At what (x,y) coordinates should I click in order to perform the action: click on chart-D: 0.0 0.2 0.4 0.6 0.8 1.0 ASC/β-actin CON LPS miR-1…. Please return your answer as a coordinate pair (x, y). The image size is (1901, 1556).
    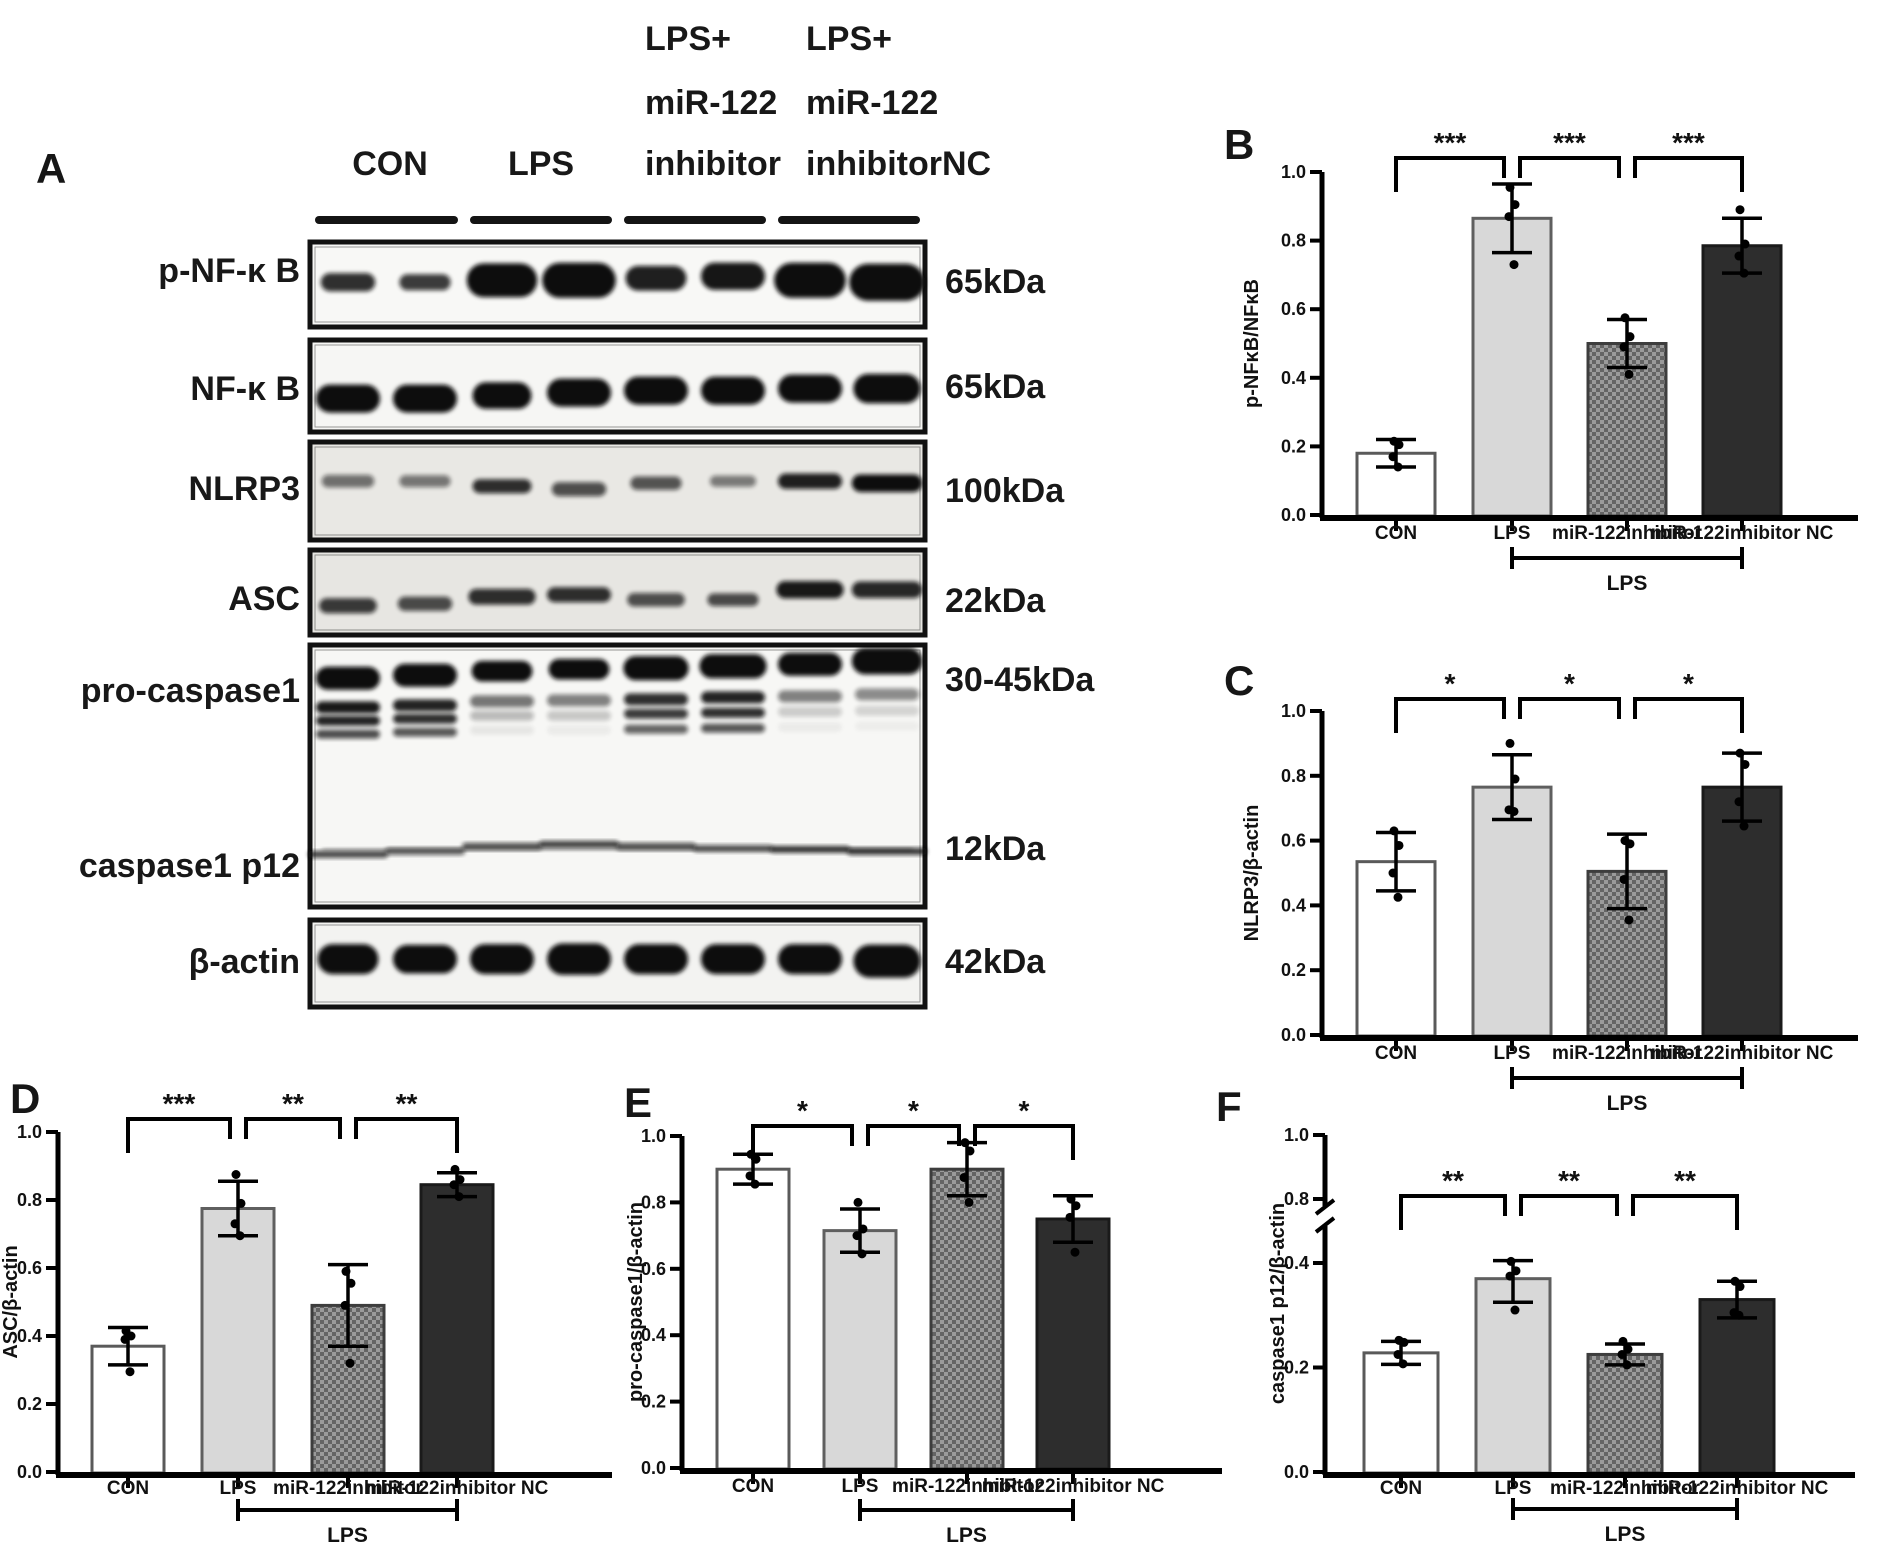
    Looking at the image, I should click on (306, 1317).